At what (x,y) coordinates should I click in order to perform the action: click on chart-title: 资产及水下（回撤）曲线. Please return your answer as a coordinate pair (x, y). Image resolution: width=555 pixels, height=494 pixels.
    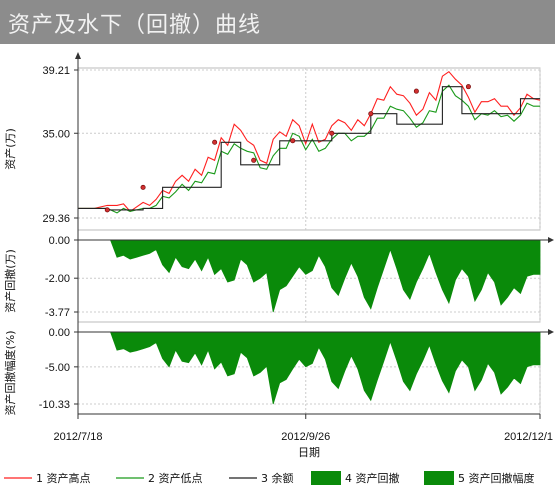
    Looking at the image, I should click on (135, 25).